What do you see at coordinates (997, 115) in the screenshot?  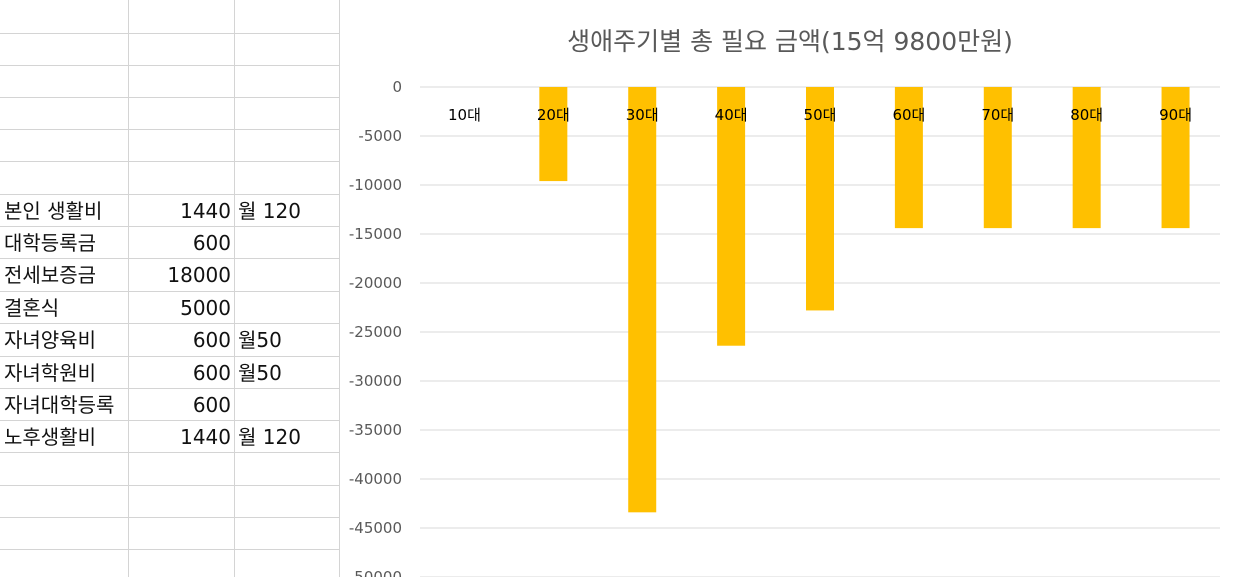 I see `x-category-label: 70대` at bounding box center [997, 115].